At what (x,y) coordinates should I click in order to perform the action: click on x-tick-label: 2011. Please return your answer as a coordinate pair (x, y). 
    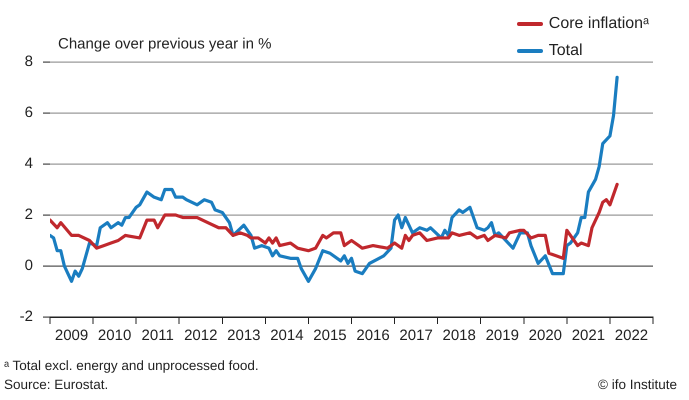
    Looking at the image, I should click on (158, 335).